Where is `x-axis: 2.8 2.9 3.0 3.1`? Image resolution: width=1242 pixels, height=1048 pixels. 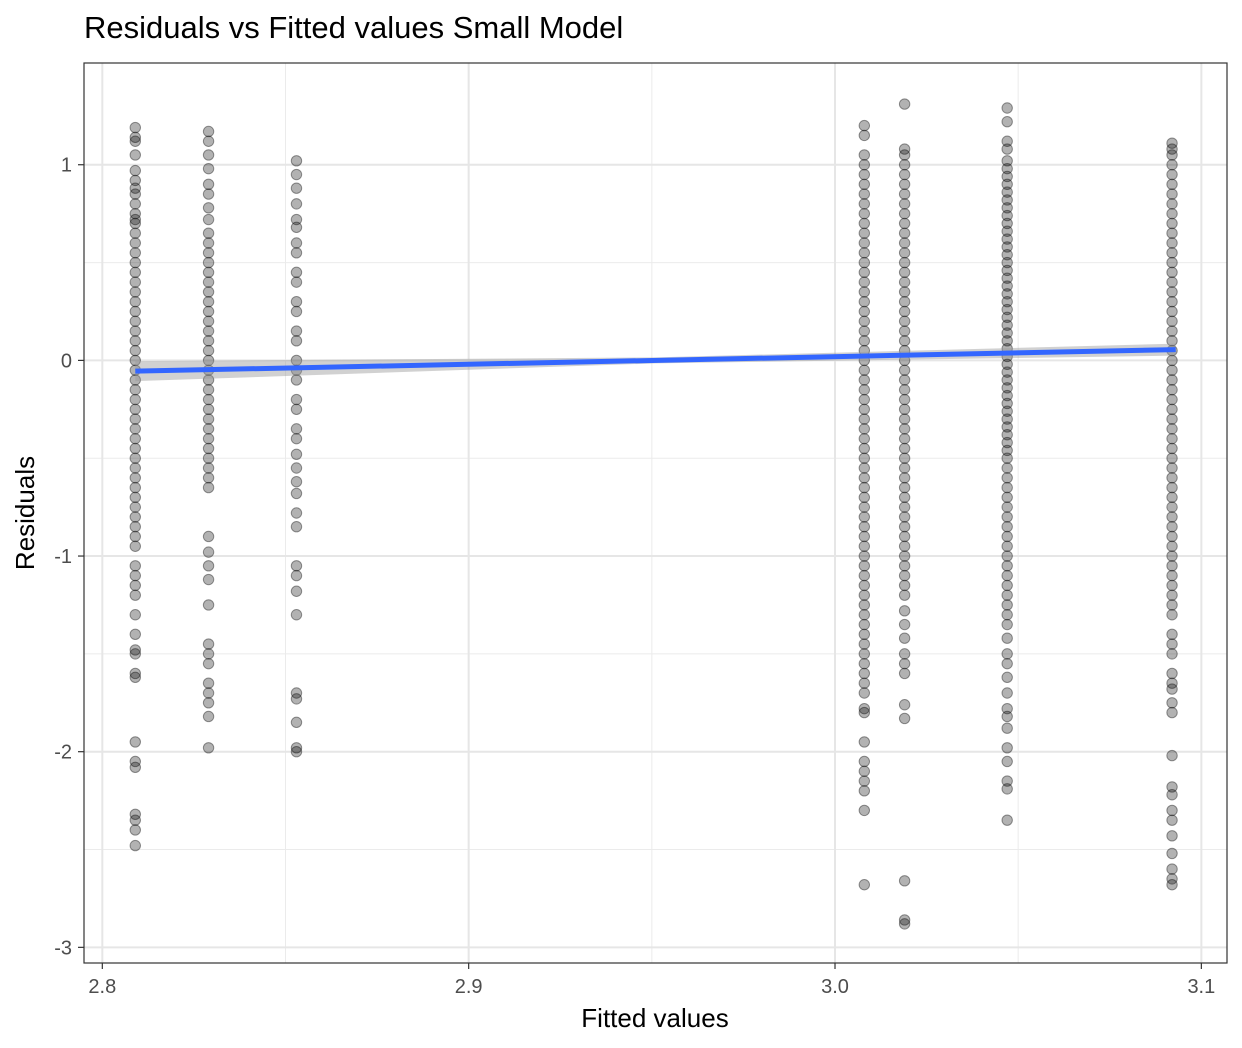 x-axis: 2.8 2.9 3.0 3.1 is located at coordinates (651, 980).